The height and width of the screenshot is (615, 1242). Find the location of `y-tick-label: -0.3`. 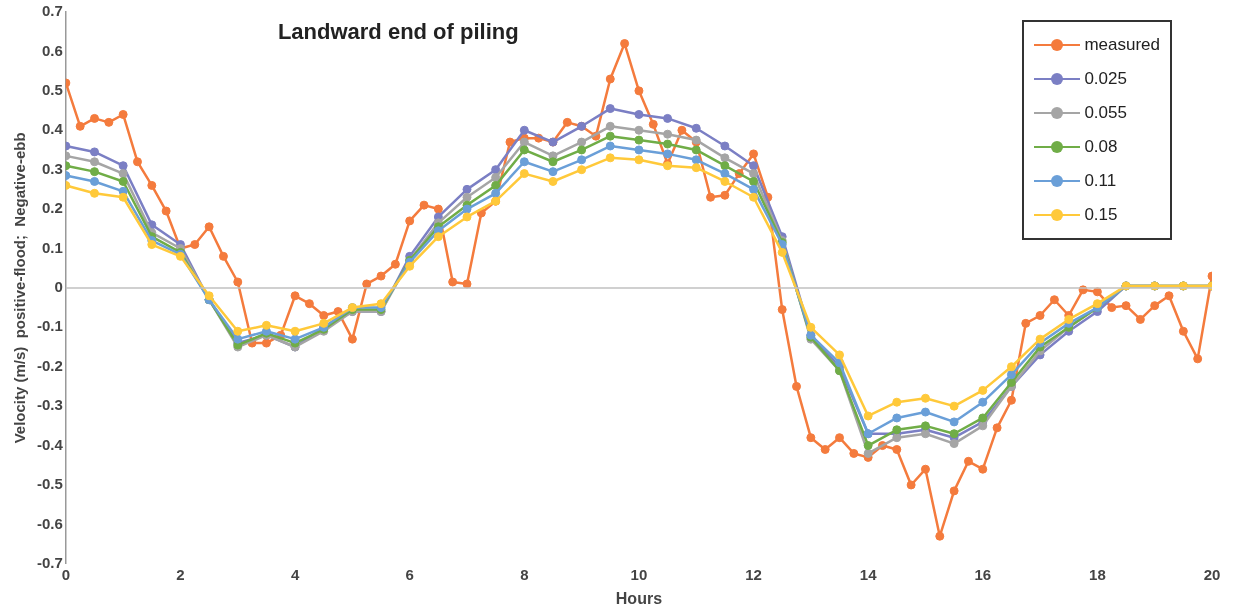

y-tick-label: -0.3 is located at coordinates (49, 405).